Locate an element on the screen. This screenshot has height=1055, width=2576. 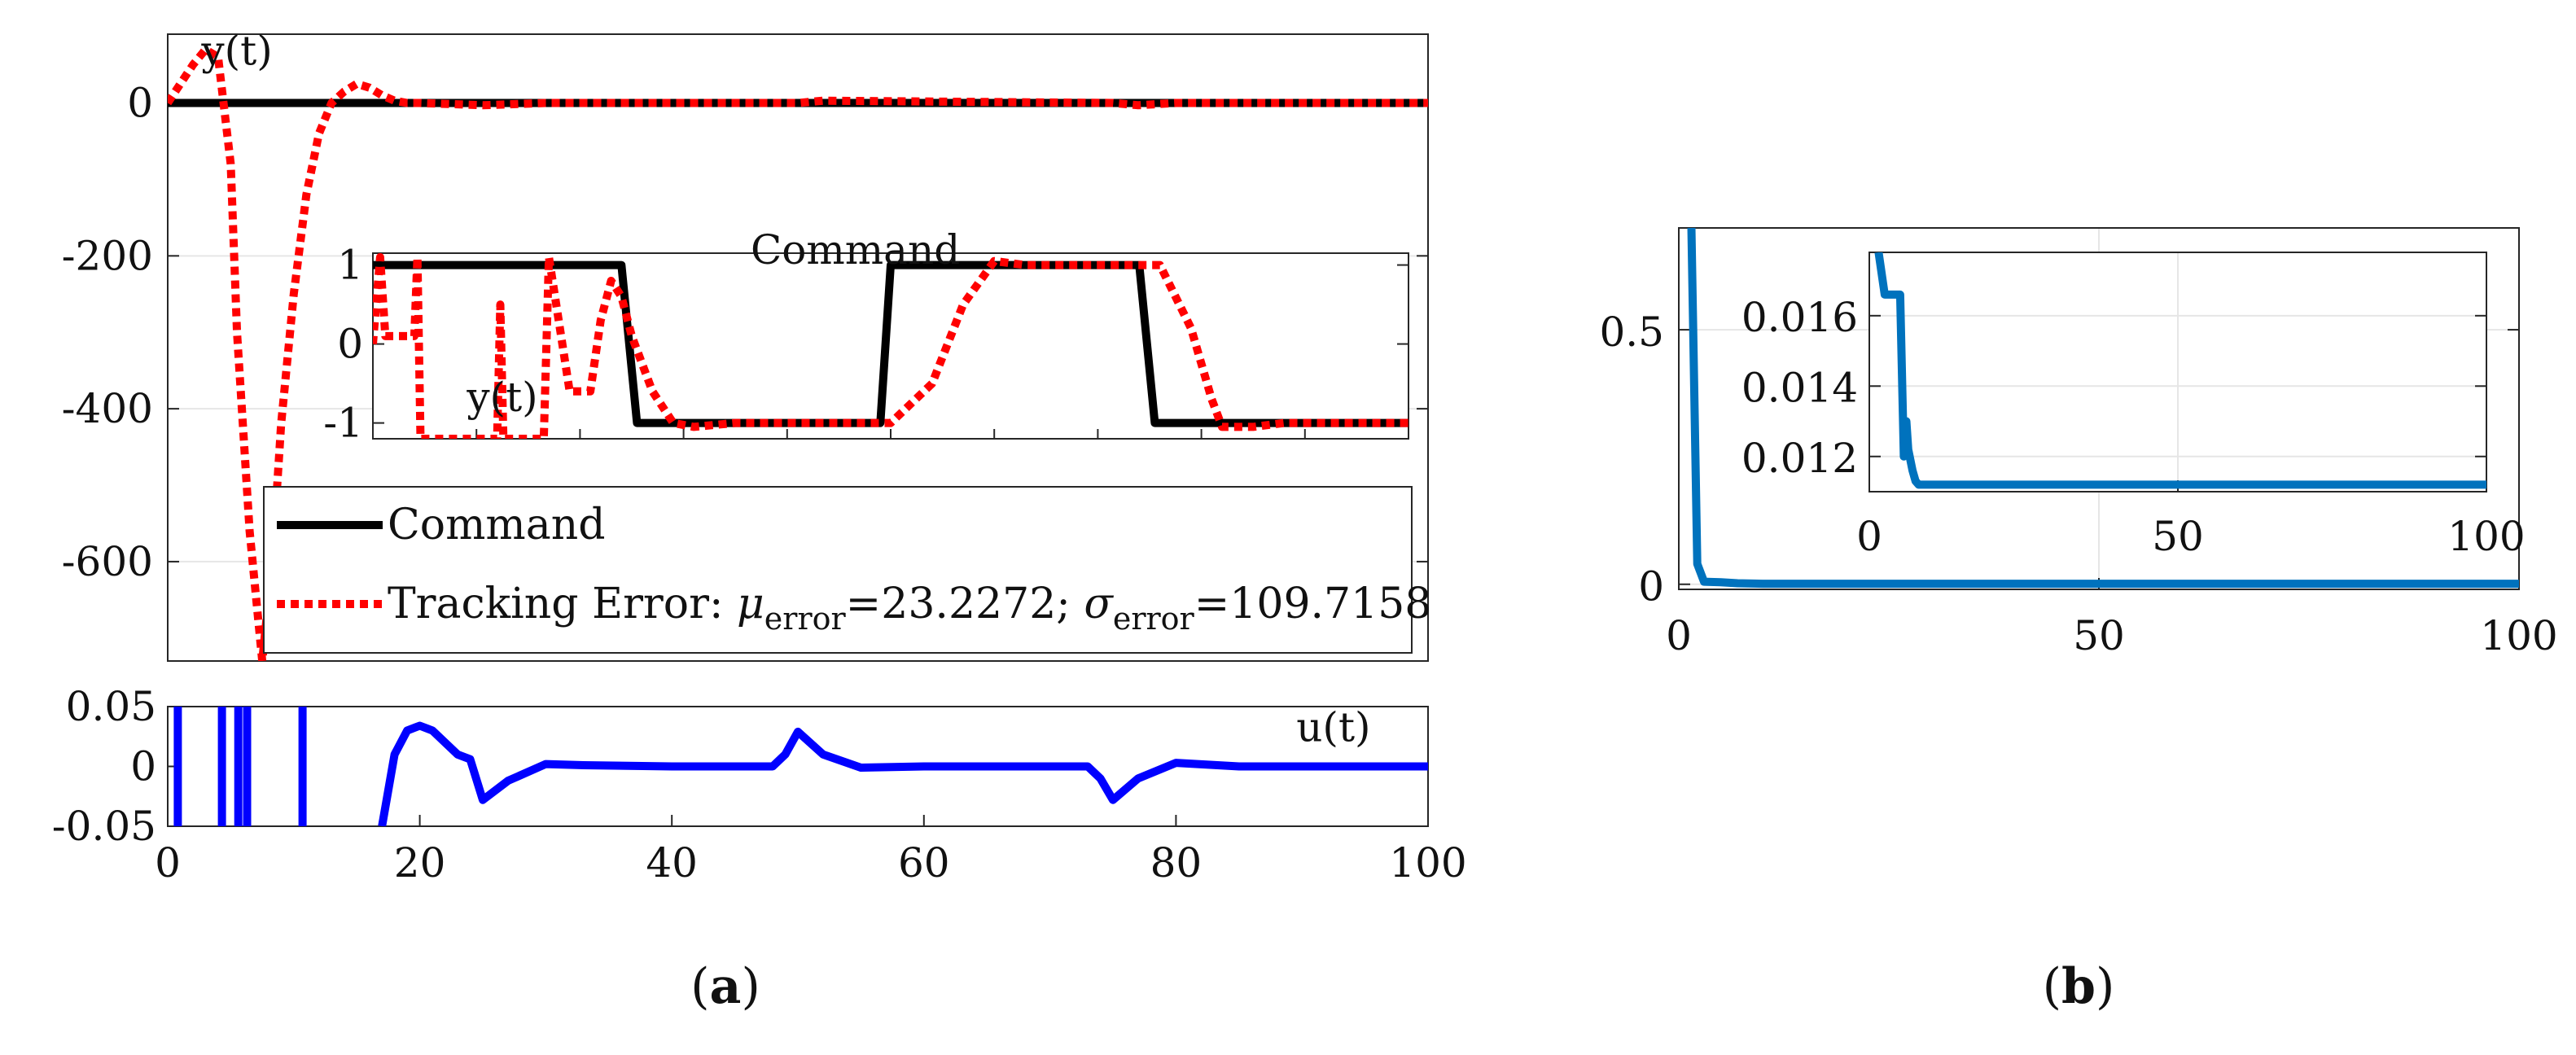
y-tick-label: 0.012 is located at coordinates (1799, 459).